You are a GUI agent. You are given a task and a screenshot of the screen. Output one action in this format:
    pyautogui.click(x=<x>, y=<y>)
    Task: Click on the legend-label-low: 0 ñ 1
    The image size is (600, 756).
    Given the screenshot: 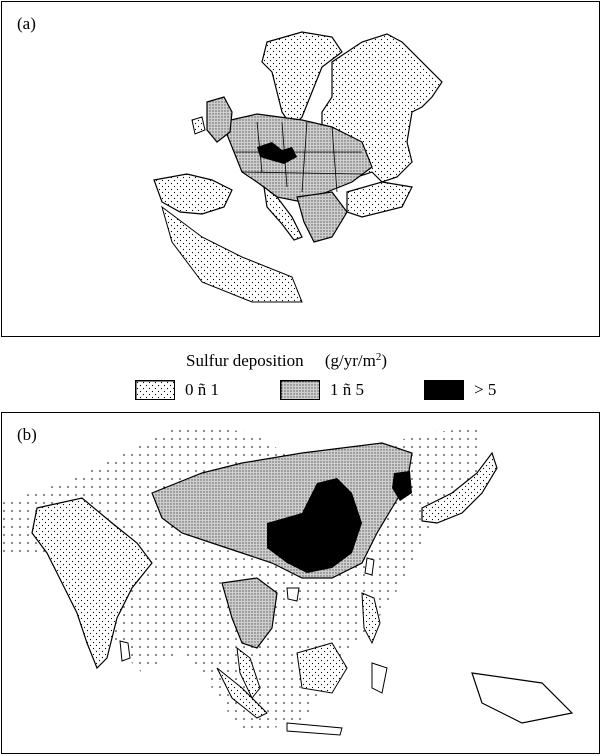 What is the action you would take?
    pyautogui.click(x=202, y=389)
    